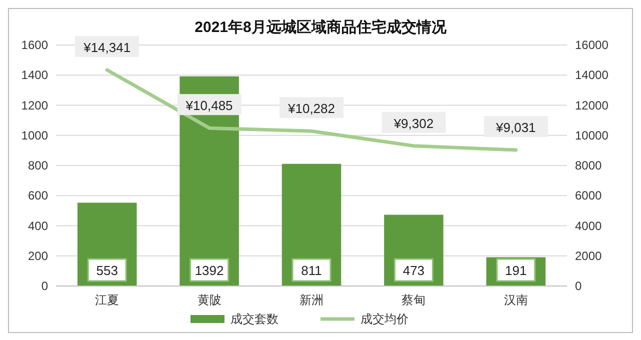 This screenshot has width=641, height=340. Describe the element at coordinates (38, 255) in the screenshot. I see `y-tick-label: 200` at that location.